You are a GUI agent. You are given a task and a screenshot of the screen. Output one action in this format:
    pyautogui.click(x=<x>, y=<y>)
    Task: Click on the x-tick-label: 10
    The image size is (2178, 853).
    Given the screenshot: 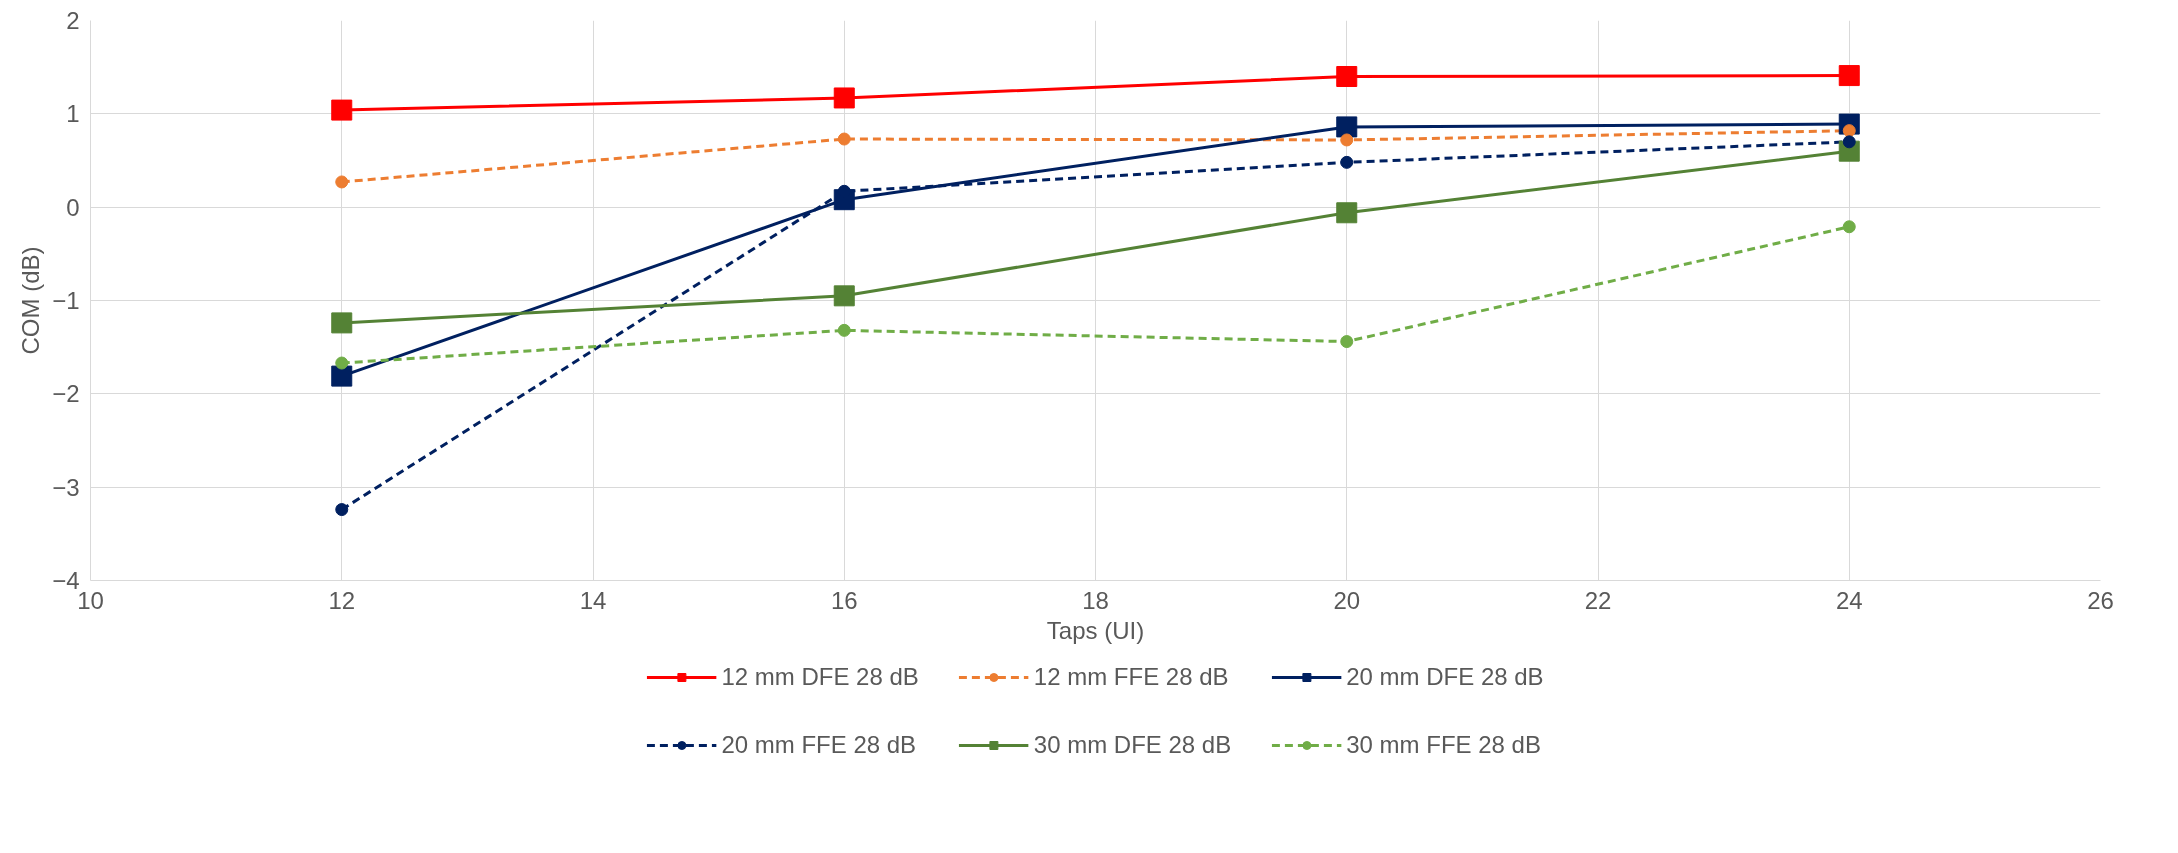 What is the action you would take?
    pyautogui.click(x=90, y=600)
    